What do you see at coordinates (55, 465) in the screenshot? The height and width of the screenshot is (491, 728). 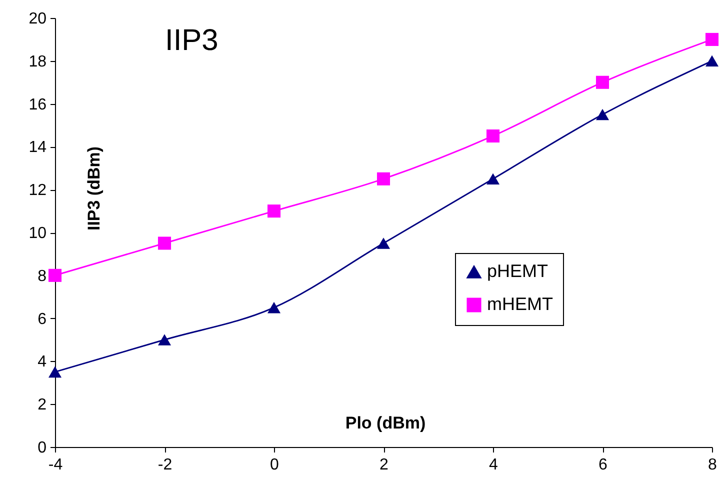 I see `x-tick-label: -4` at bounding box center [55, 465].